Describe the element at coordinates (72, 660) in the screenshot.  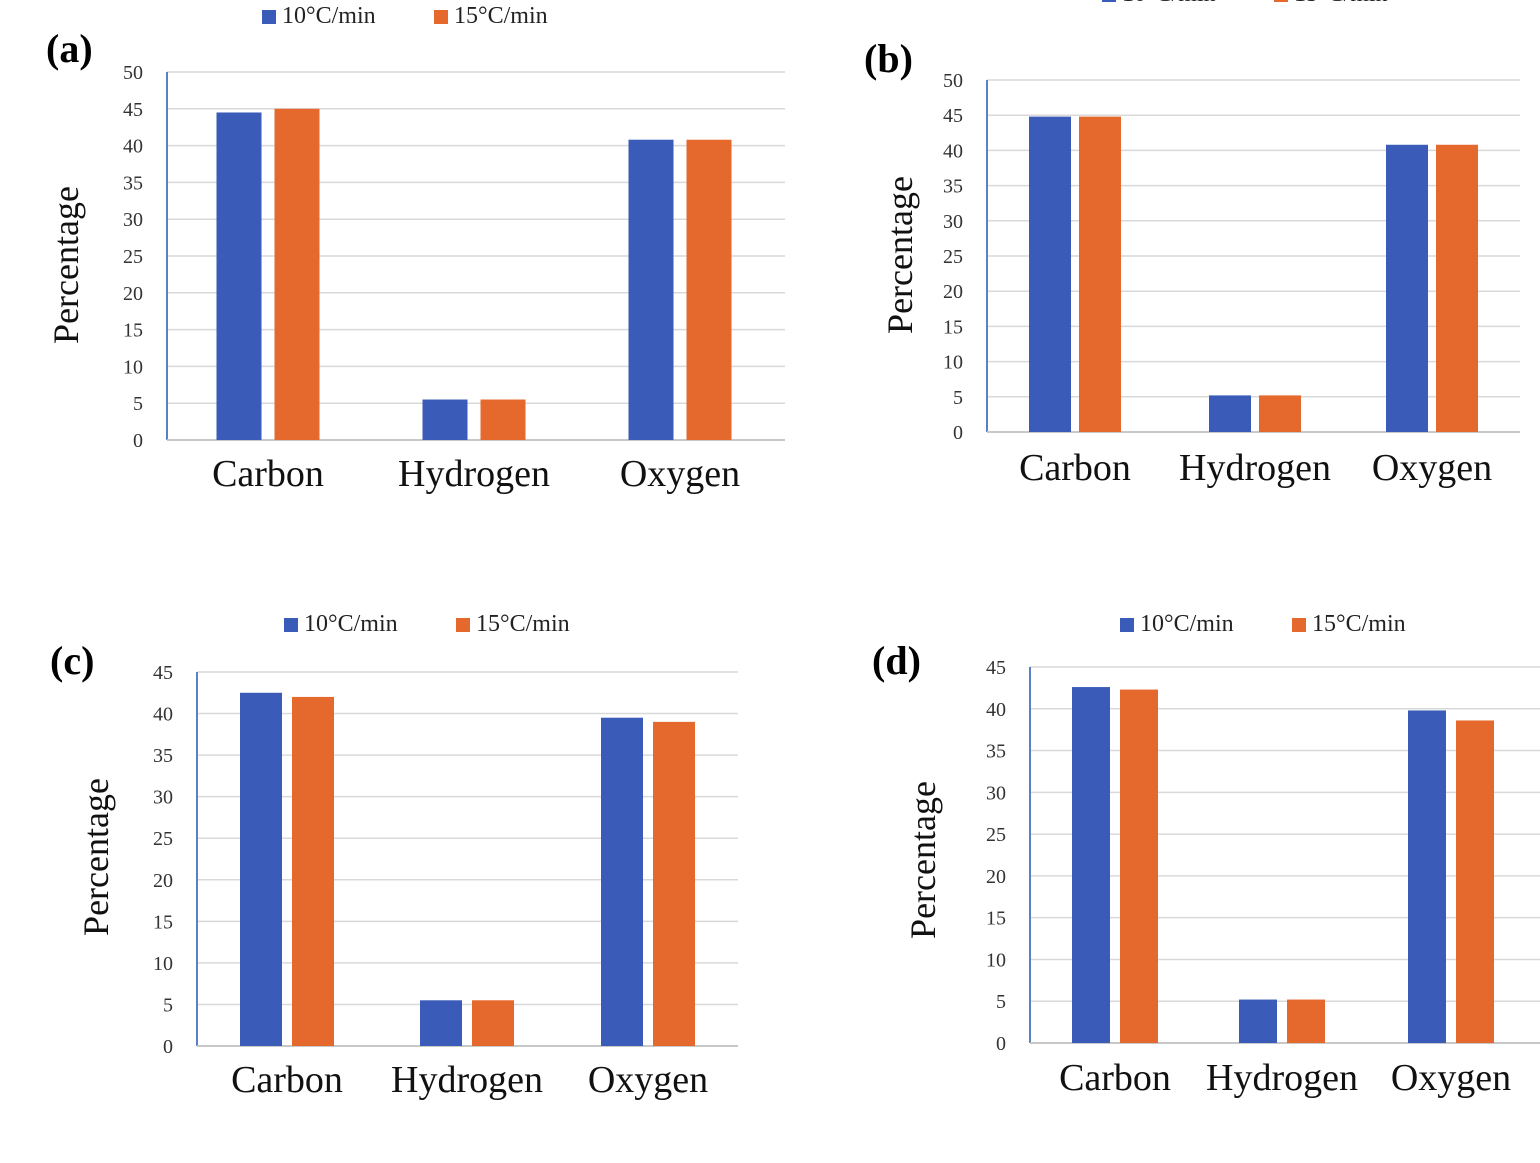
I see `panel-label: (c)` at that location.